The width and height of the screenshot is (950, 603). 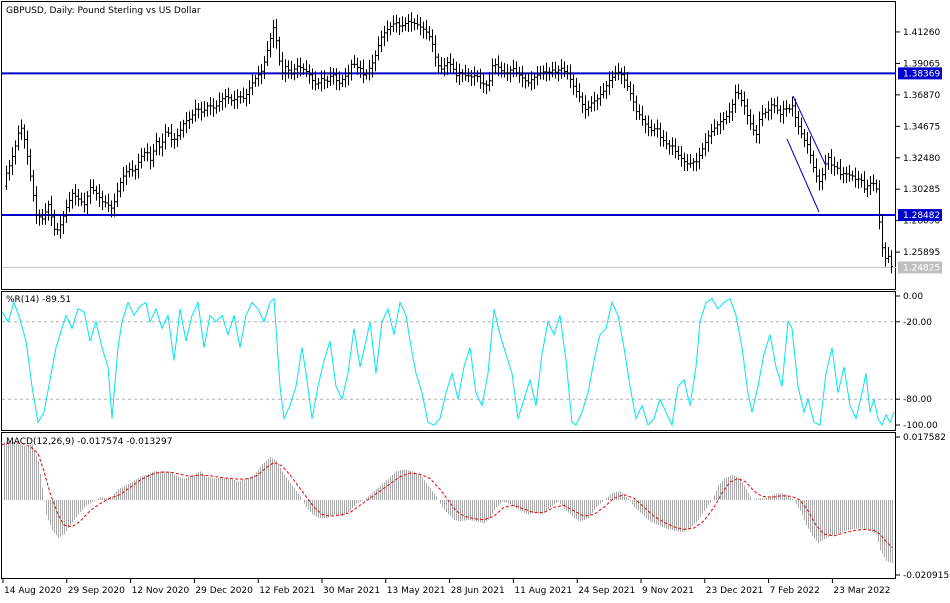 What do you see at coordinates (917, 323) in the screenshot?
I see `wpr-tick-label: -20.00` at bounding box center [917, 323].